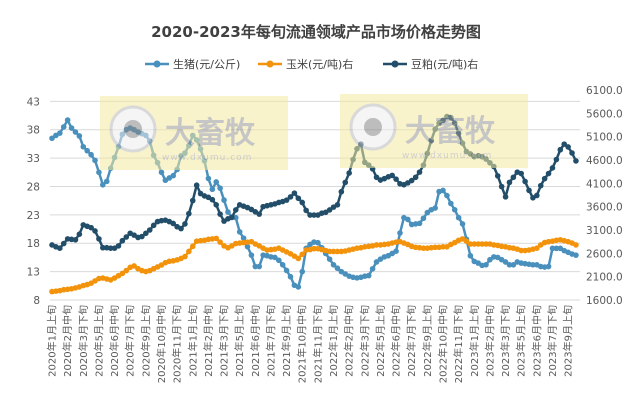 This screenshot has width=633, height=402. I want to click on legend-item: 玉米(元/吨)右, so click(305, 64).